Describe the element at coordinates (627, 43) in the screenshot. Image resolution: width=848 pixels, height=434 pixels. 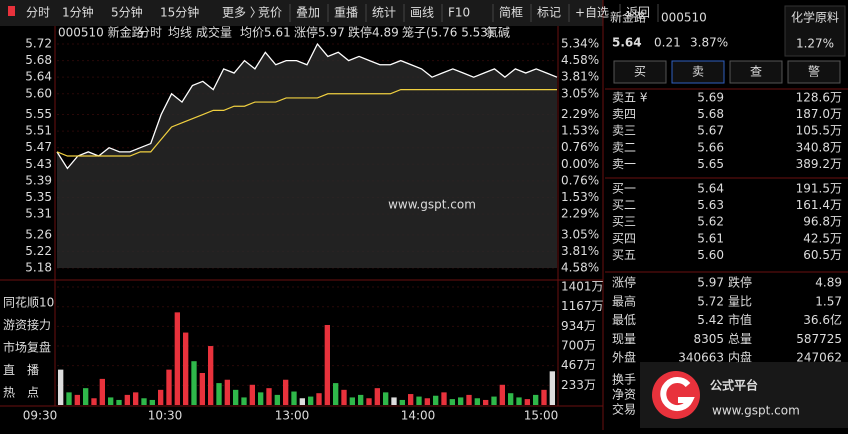
I see `last-price: 5.64` at that location.